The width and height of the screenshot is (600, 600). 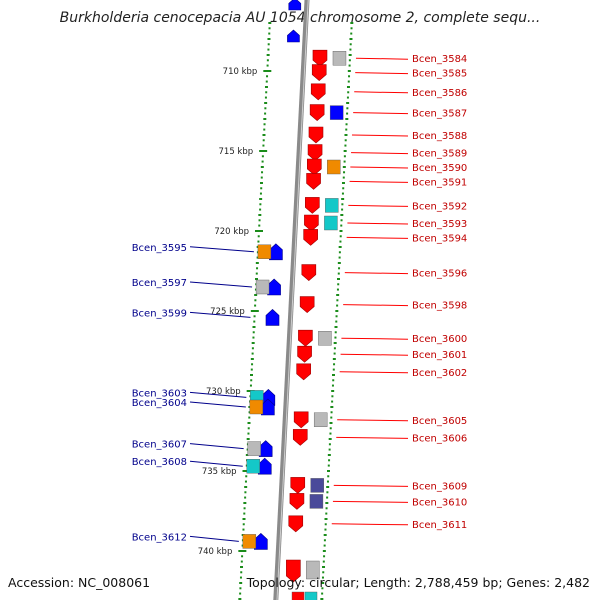 What do you see at coordinates (159, 537) in the screenshot?
I see `forward-gene-label: Bcen_3612` at bounding box center [159, 537].